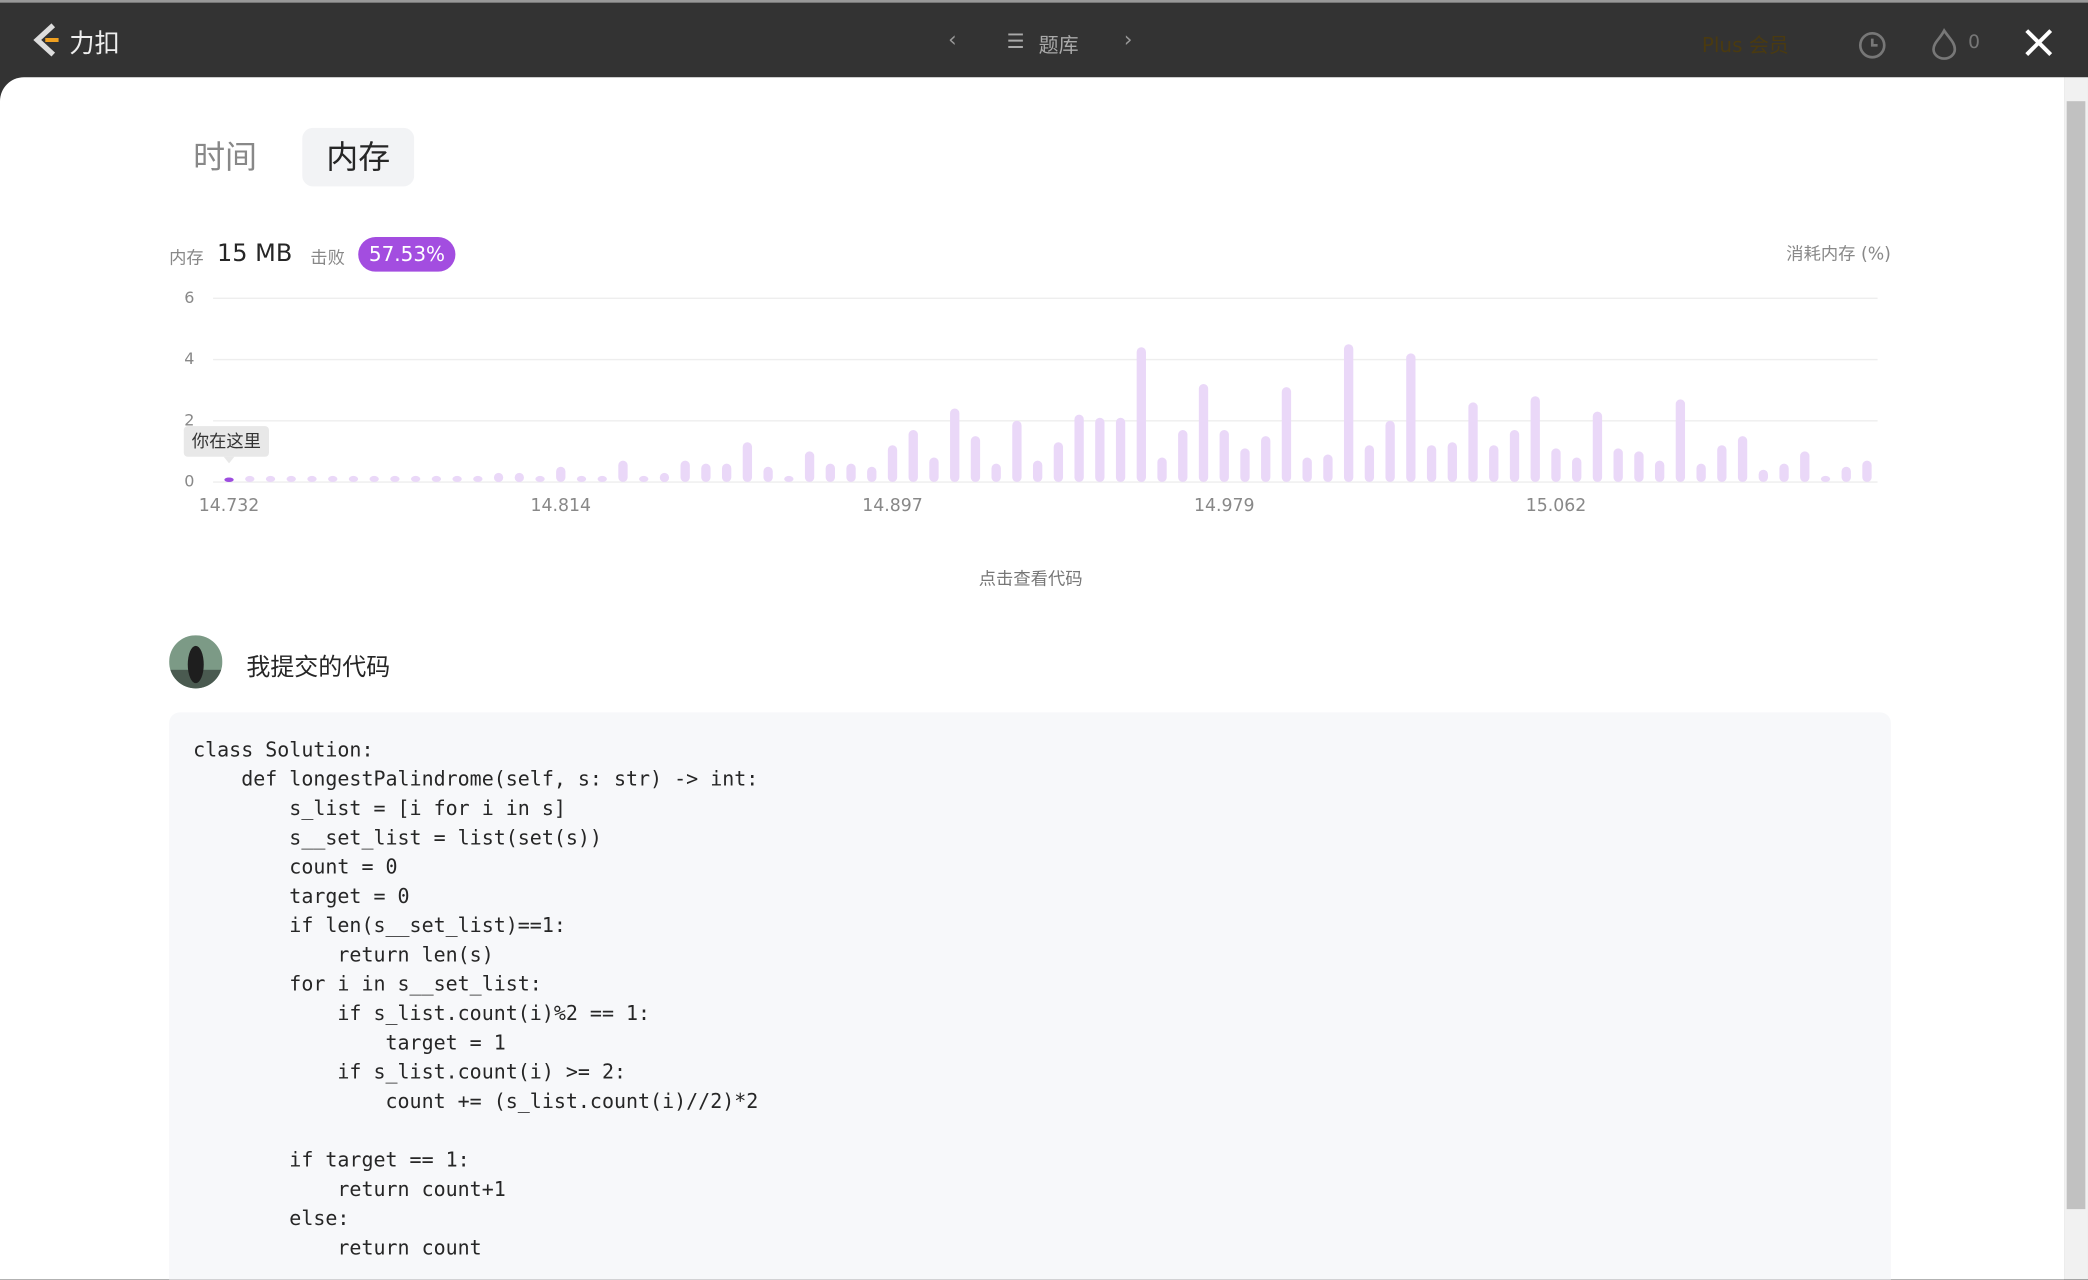 This screenshot has width=2088, height=1280. What do you see at coordinates (327, 259) in the screenshot?
I see `beat-label: 击败` at bounding box center [327, 259].